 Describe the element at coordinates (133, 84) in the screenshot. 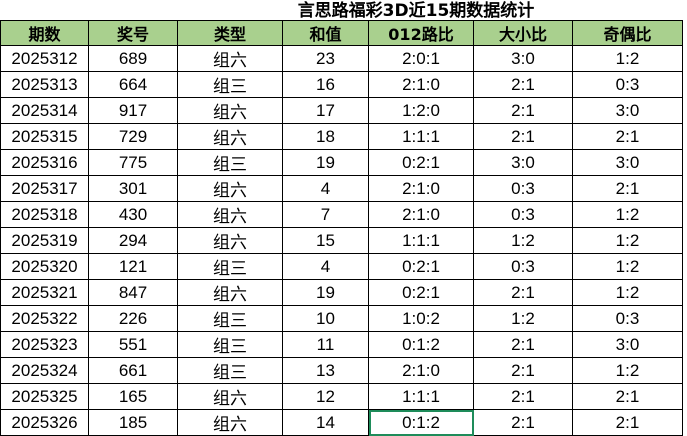

I see `table-cell: 664` at that location.